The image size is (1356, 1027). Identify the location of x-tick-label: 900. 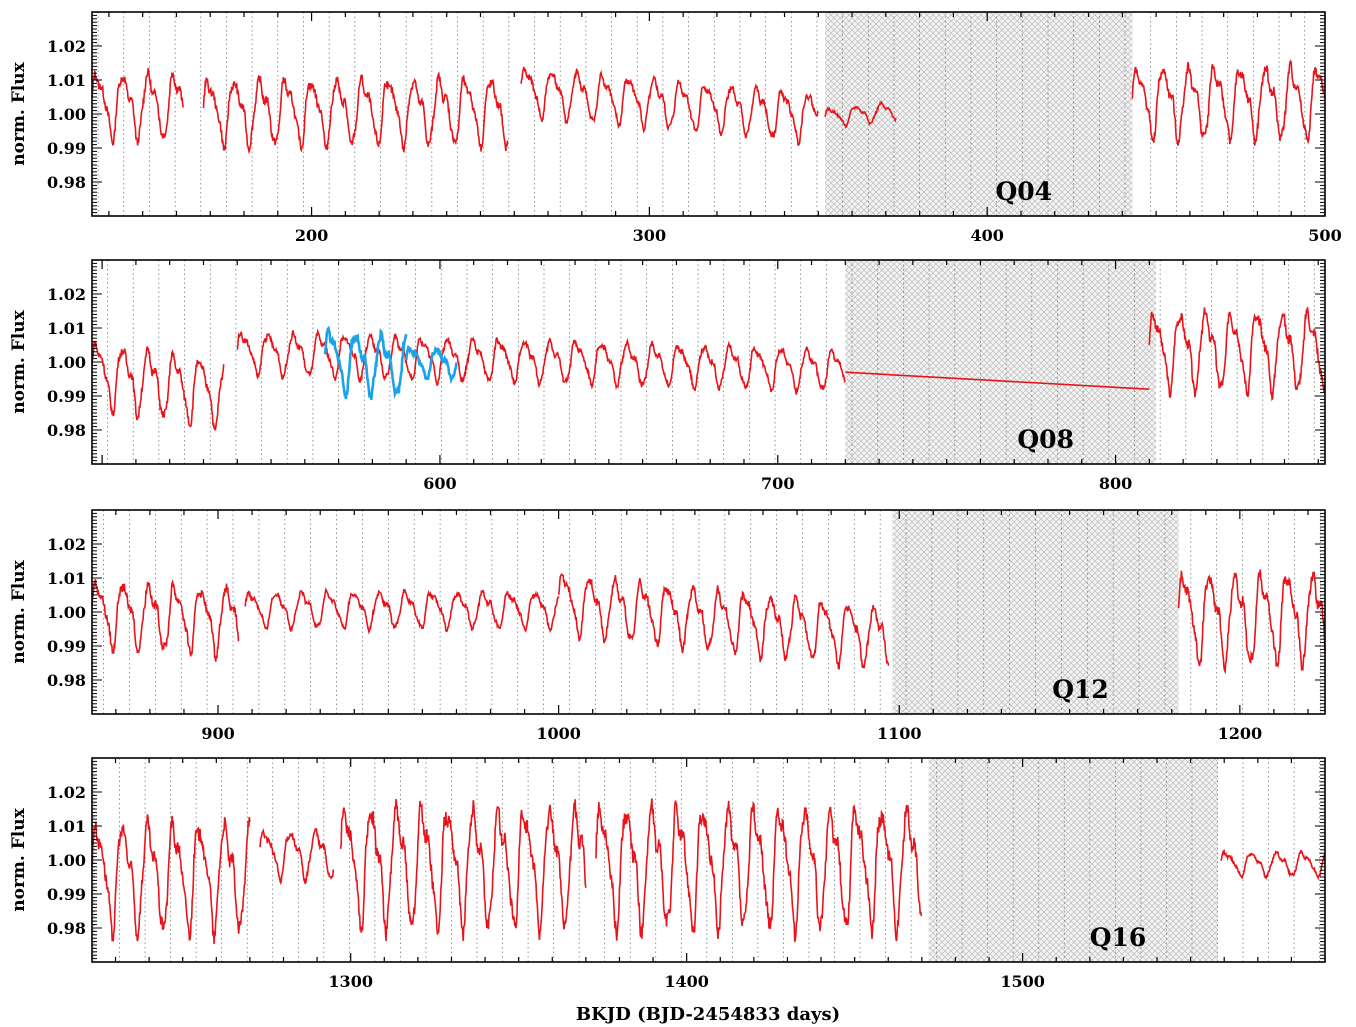
(217, 733).